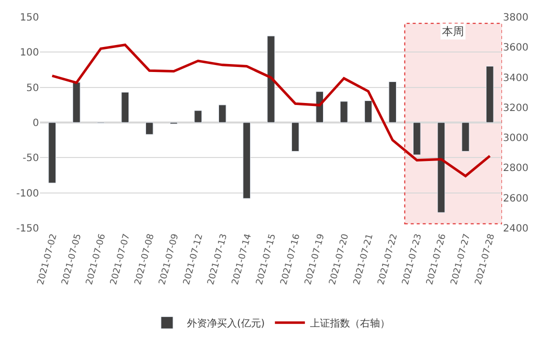 The width and height of the screenshot is (550, 349). Describe the element at coordinates (515, 108) in the screenshot. I see `y2-tick-label: 3200` at that location.